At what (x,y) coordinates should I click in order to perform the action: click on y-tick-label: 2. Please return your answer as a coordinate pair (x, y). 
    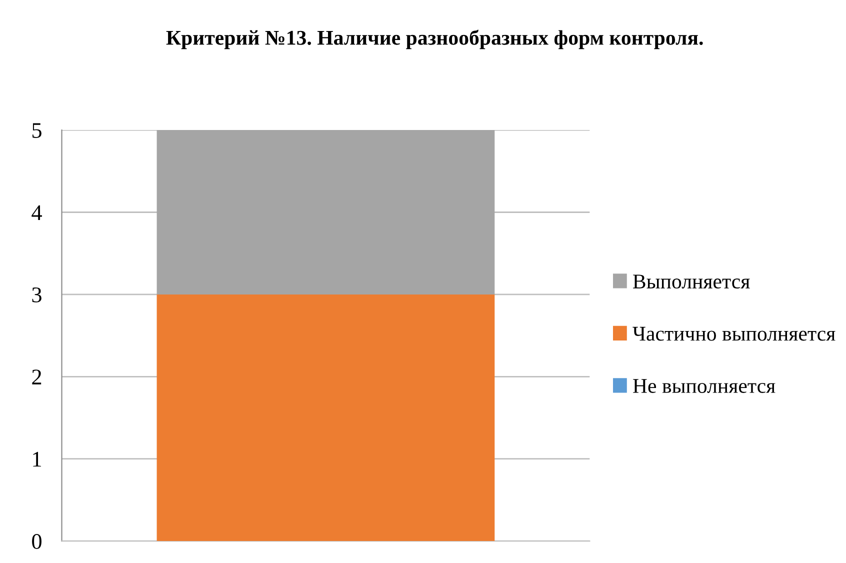
    Looking at the image, I should click on (37, 377).